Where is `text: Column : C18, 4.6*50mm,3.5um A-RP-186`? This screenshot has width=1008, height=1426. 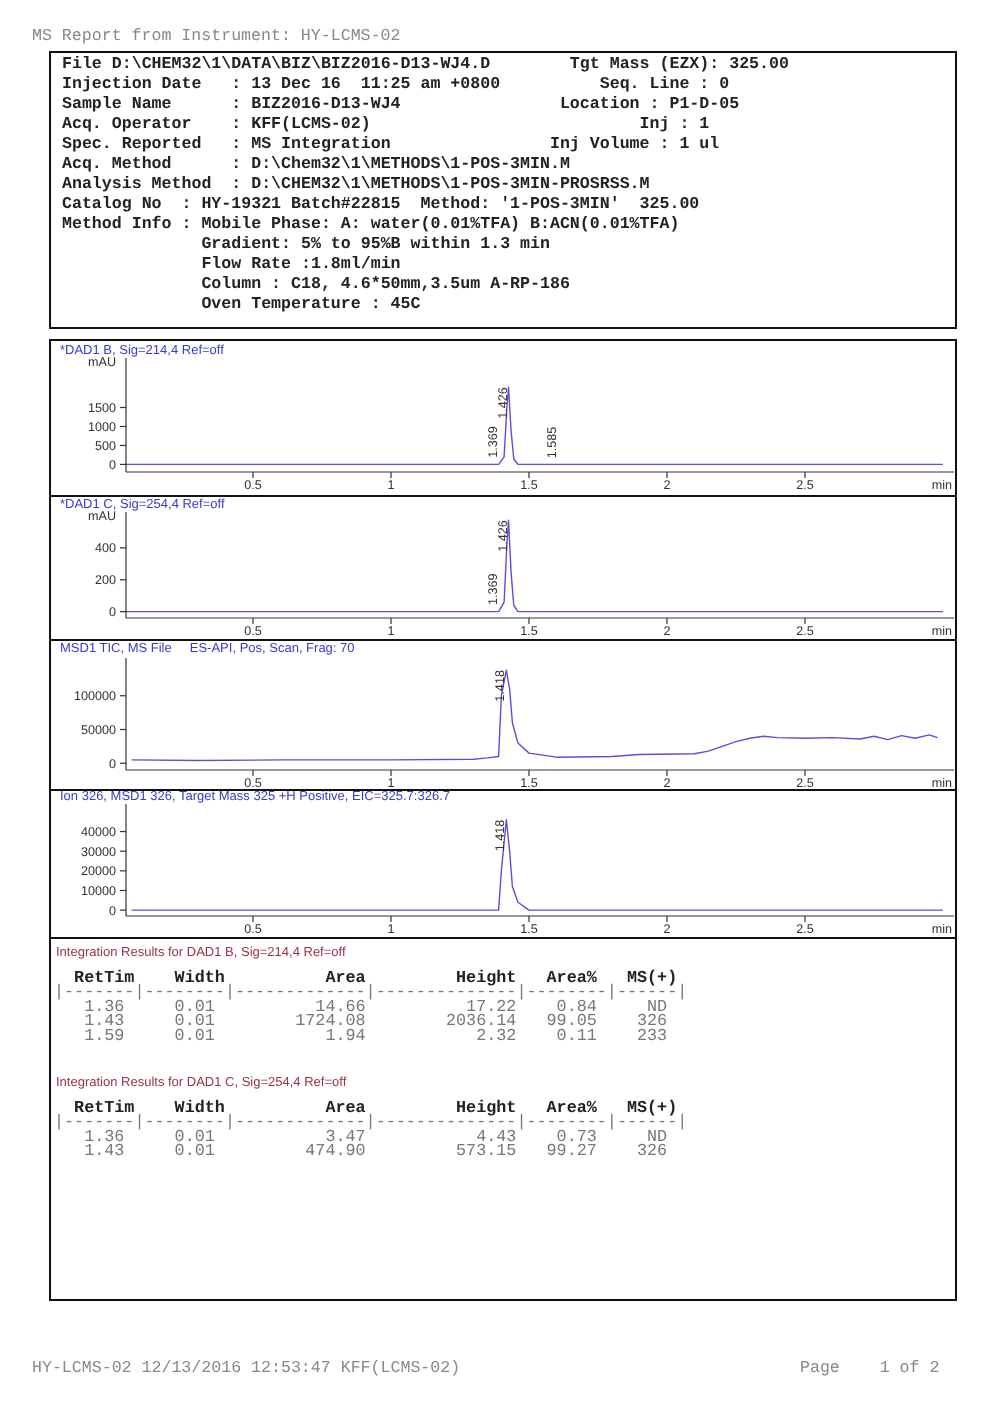 text: Column : C18, 4.6*50mm,3.5um A-RP-186 is located at coordinates (316, 284).